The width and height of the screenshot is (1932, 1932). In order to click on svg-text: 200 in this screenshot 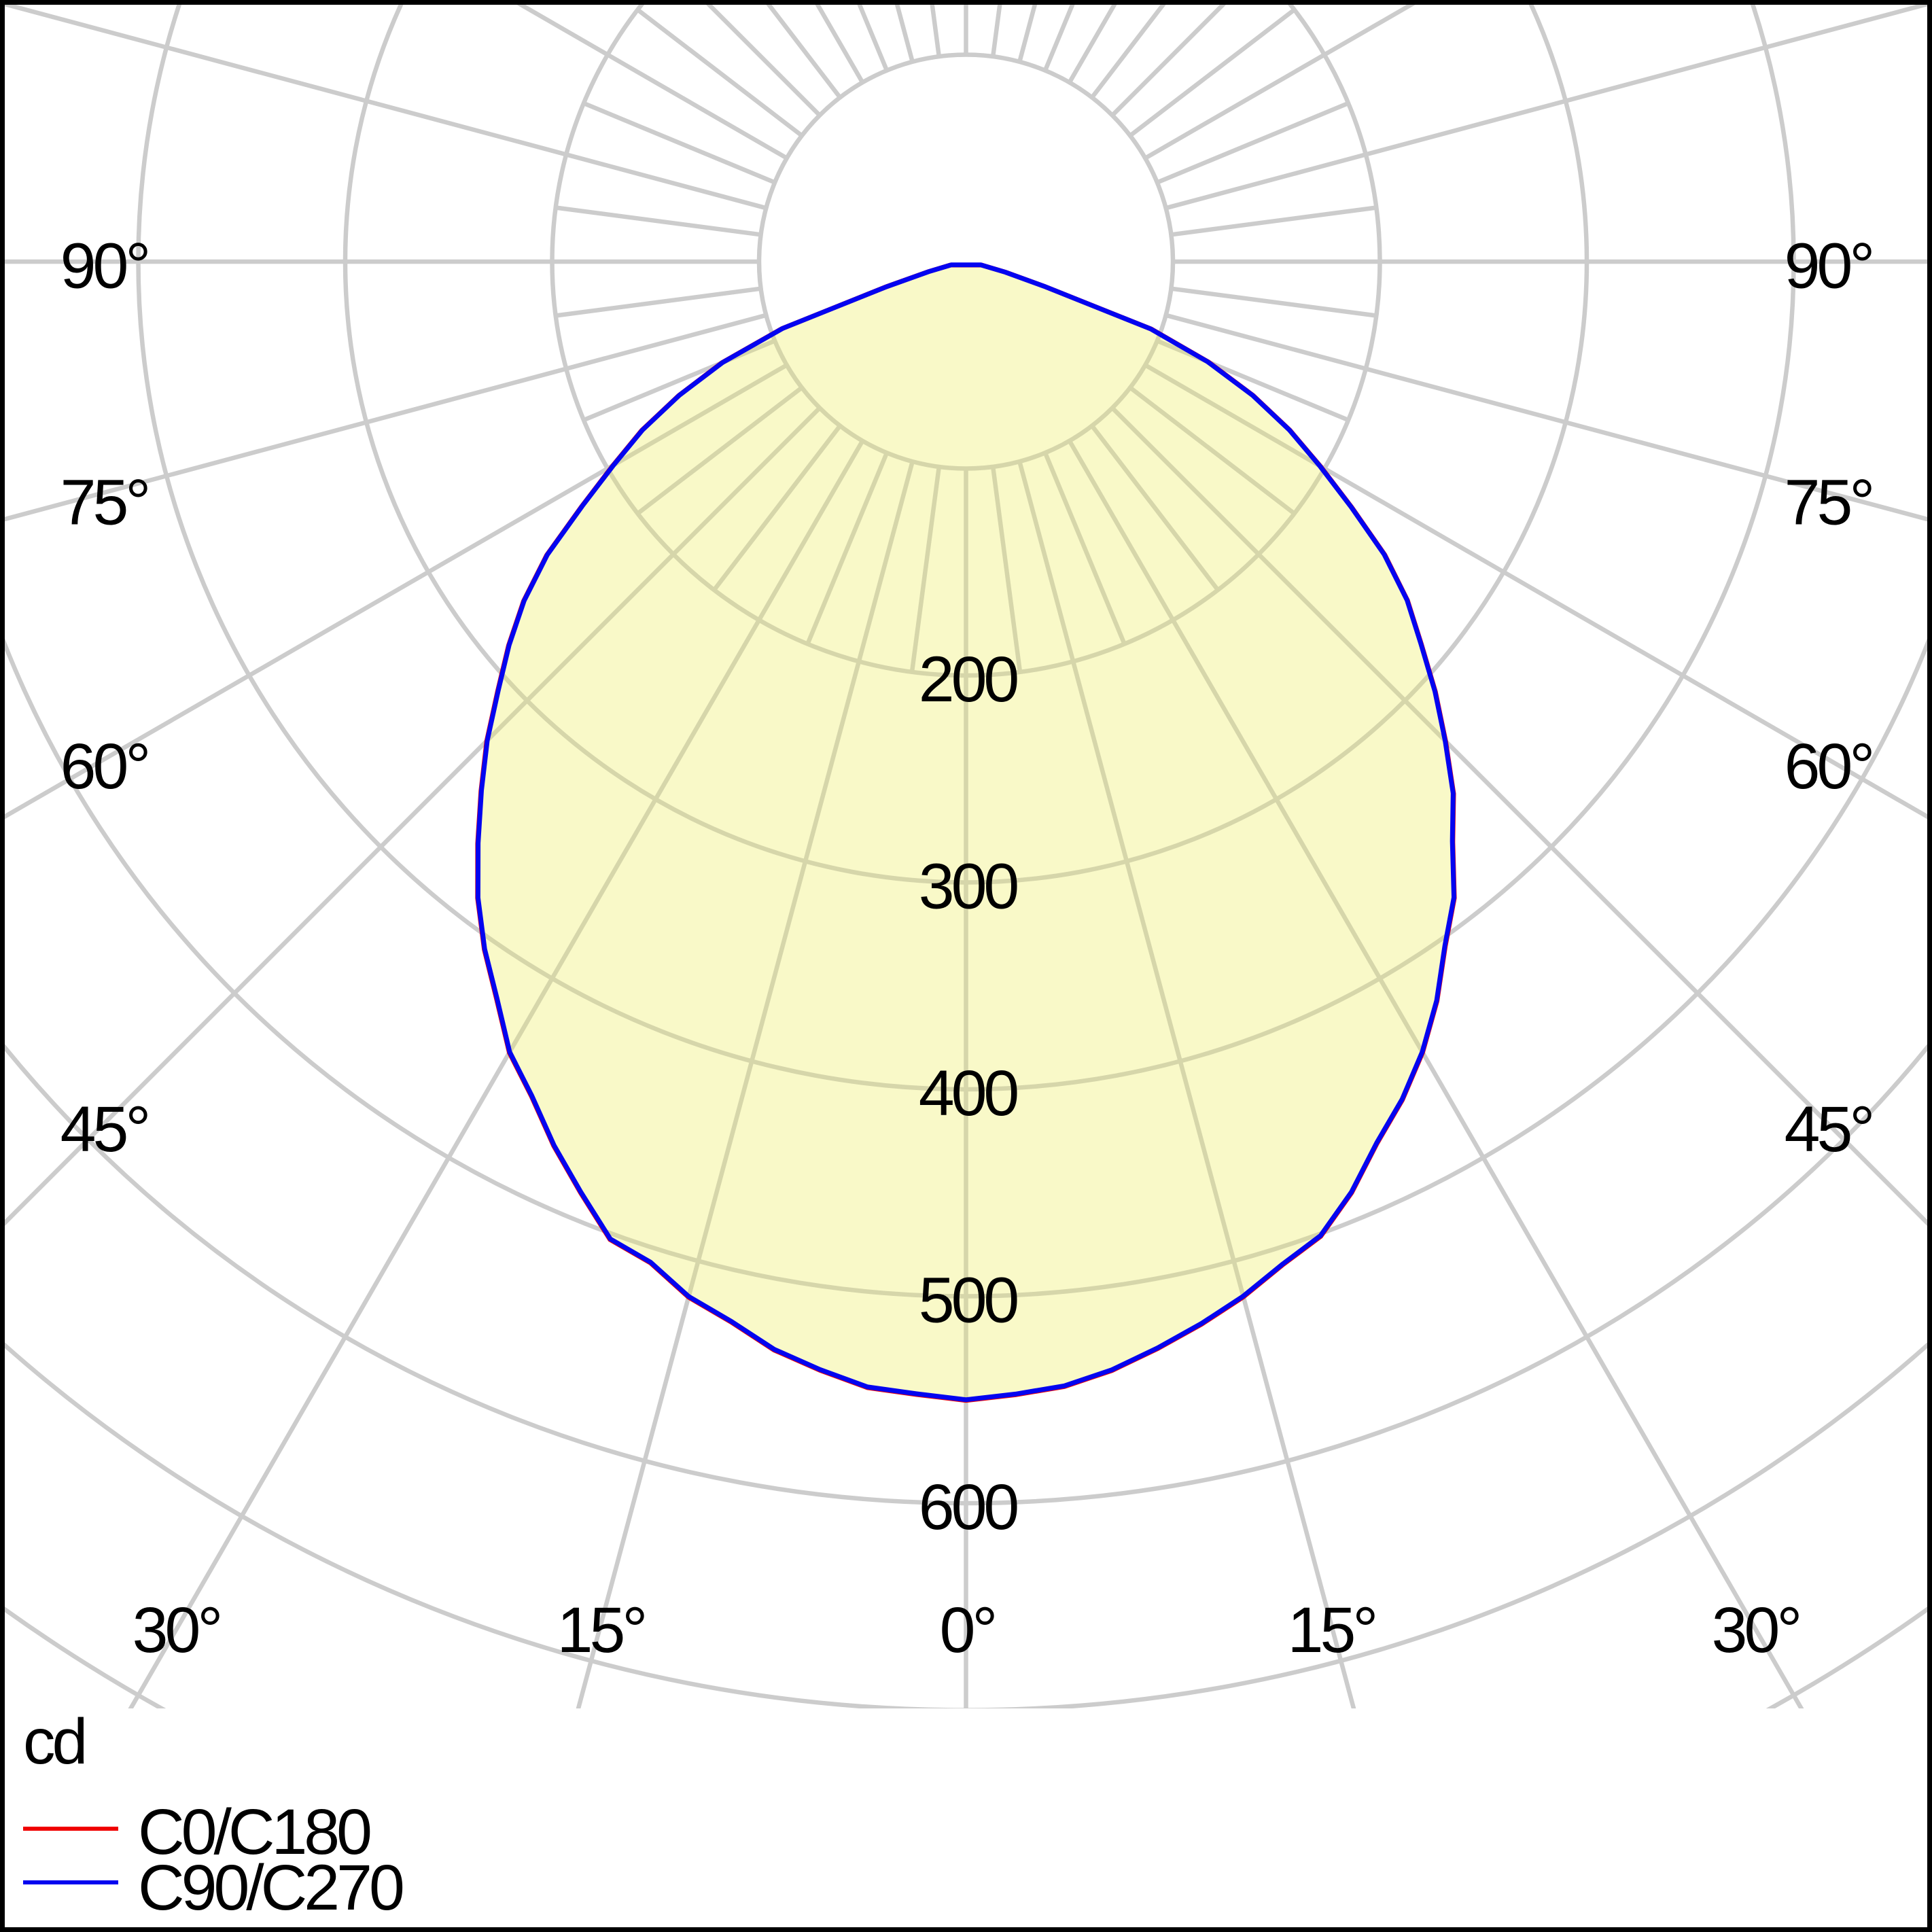, I will do `click(968, 680)`.